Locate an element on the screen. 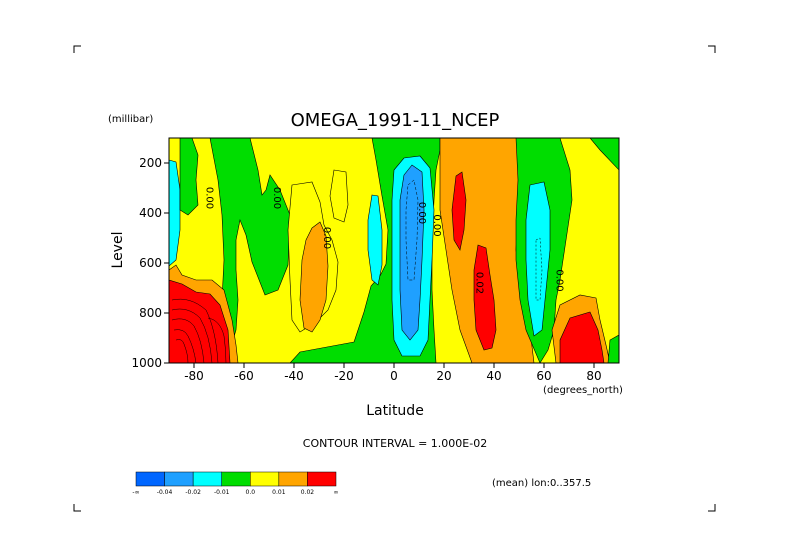  colorbar-label: 0.0 is located at coordinates (251, 492).